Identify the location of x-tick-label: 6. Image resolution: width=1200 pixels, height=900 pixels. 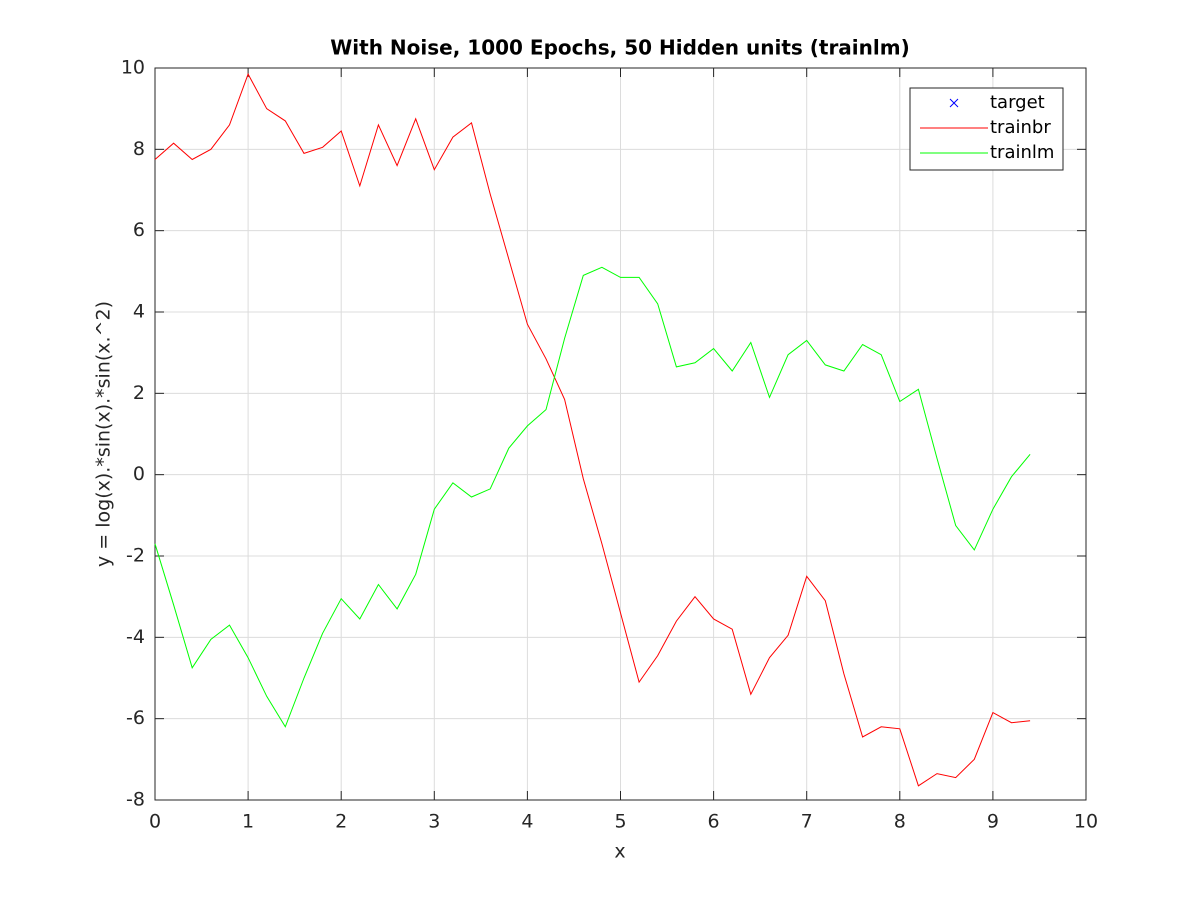
(714, 822).